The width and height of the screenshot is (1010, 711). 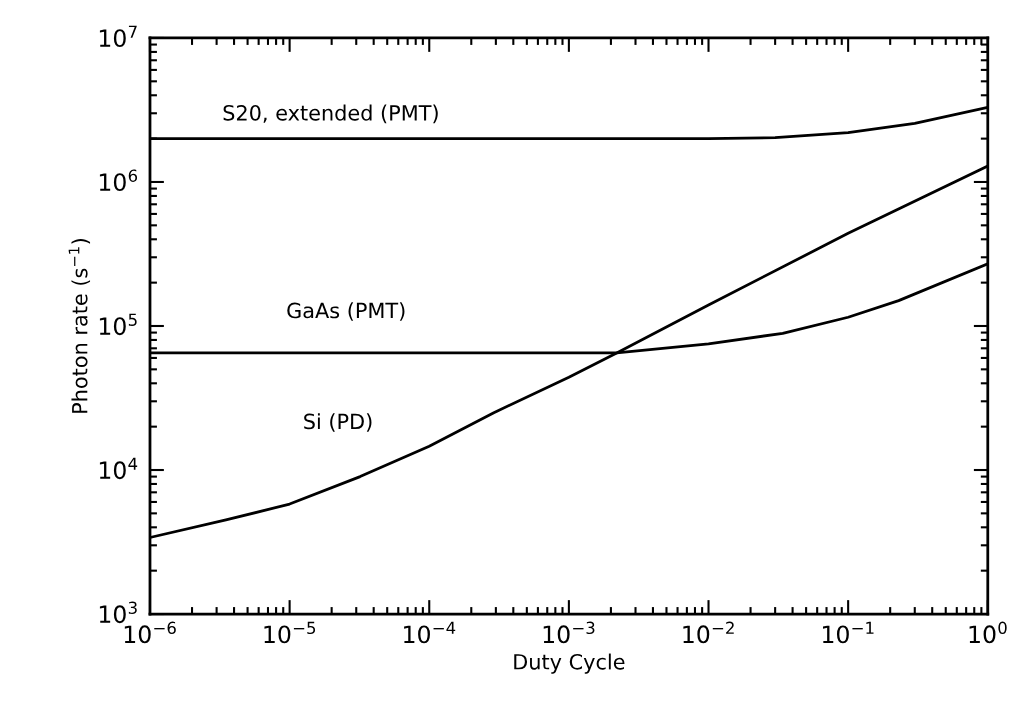 I want to click on series-label: GaAs (PMT), so click(x=346, y=311).